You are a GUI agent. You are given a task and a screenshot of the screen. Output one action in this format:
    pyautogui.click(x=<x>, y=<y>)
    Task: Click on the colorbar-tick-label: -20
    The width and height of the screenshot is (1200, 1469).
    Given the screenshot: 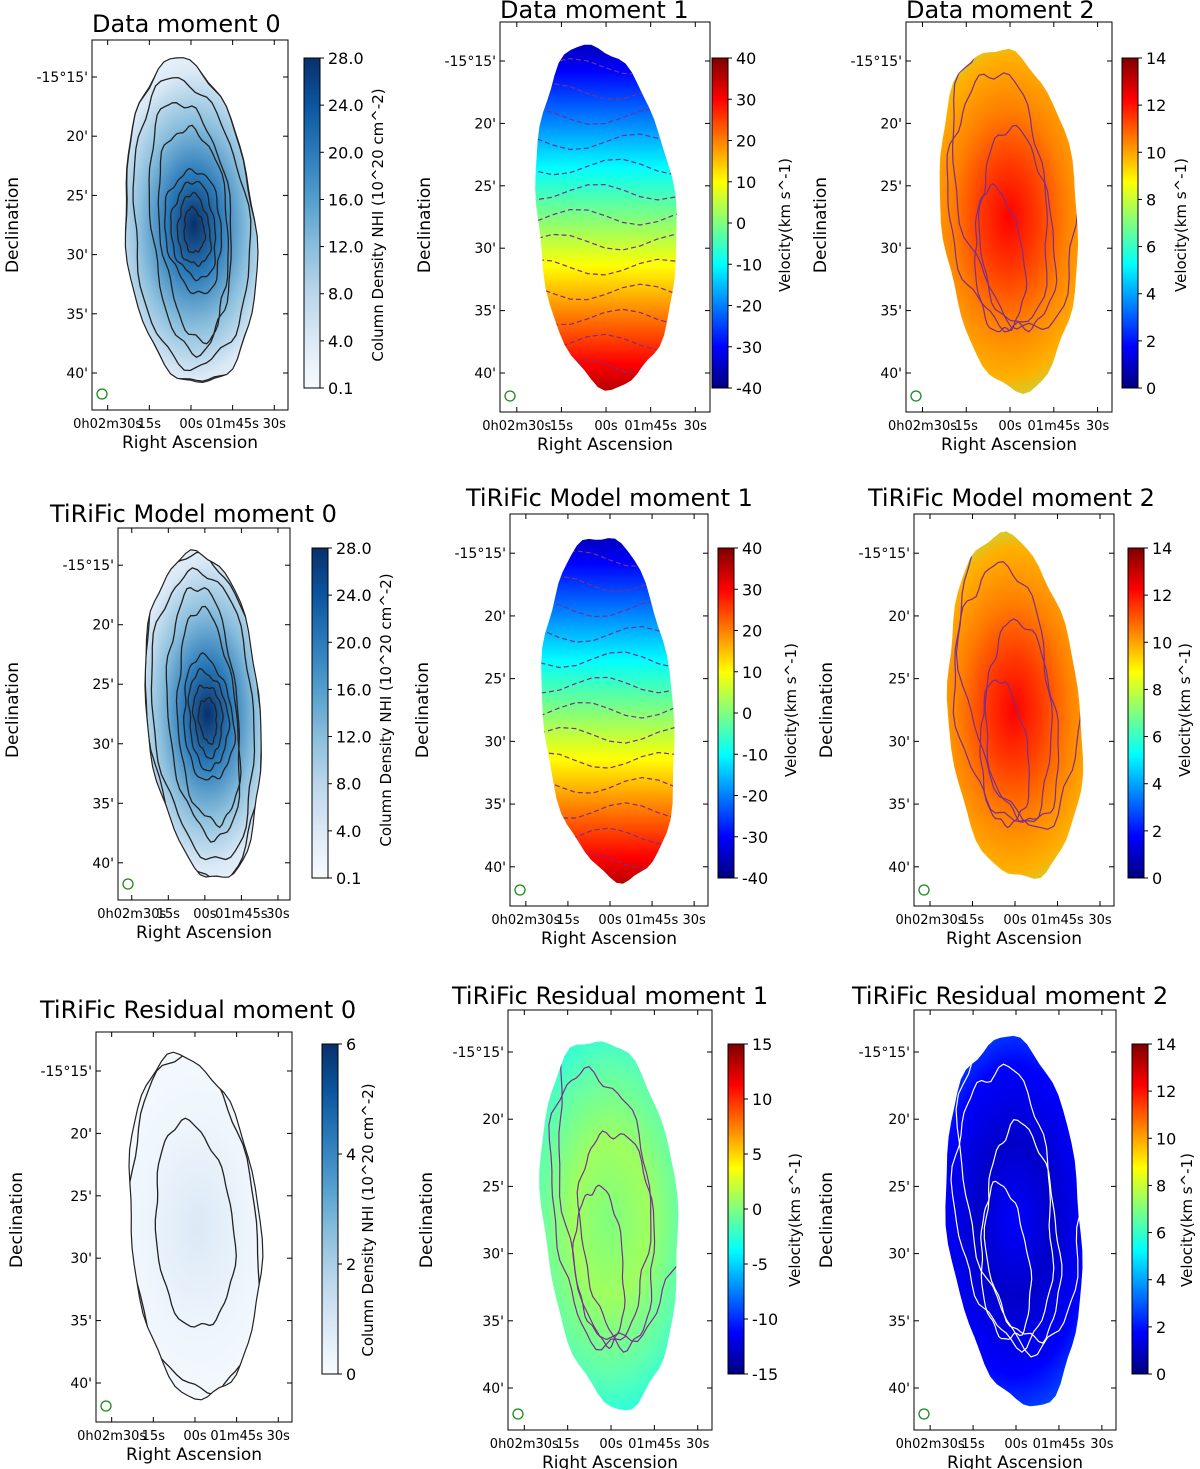 What is the action you would take?
    pyautogui.click(x=749, y=306)
    